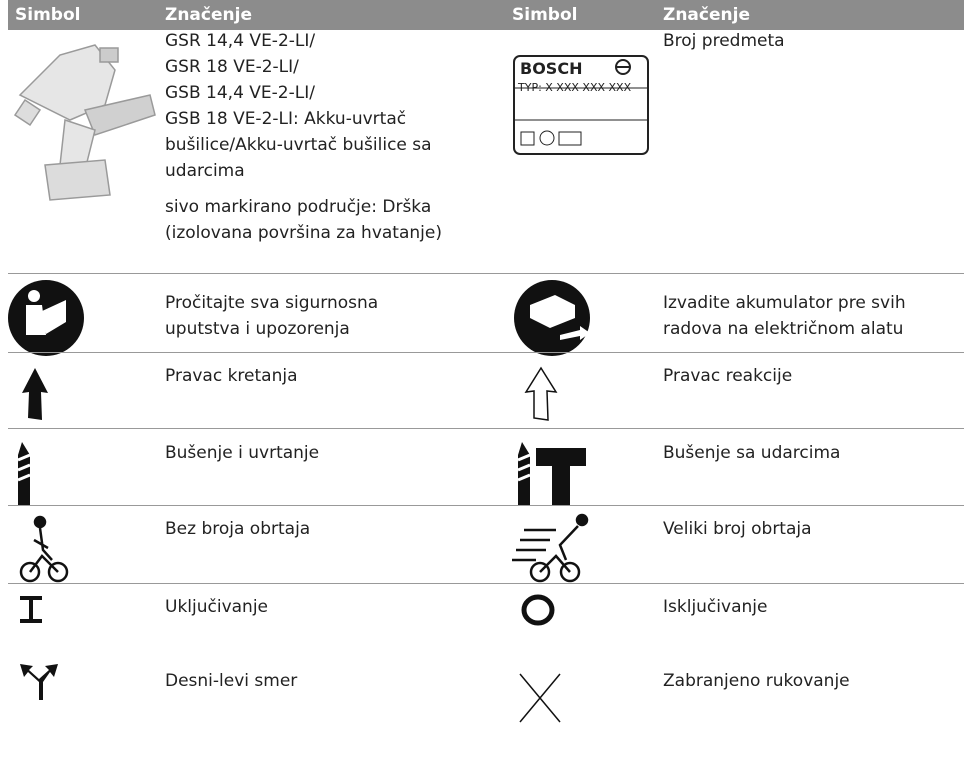 This screenshot has width=972, height=760. What do you see at coordinates (286, 119) in the screenshot?
I see `meaning-text: GSB 18 VE-2-LI: Akku-uvrtač` at bounding box center [286, 119].